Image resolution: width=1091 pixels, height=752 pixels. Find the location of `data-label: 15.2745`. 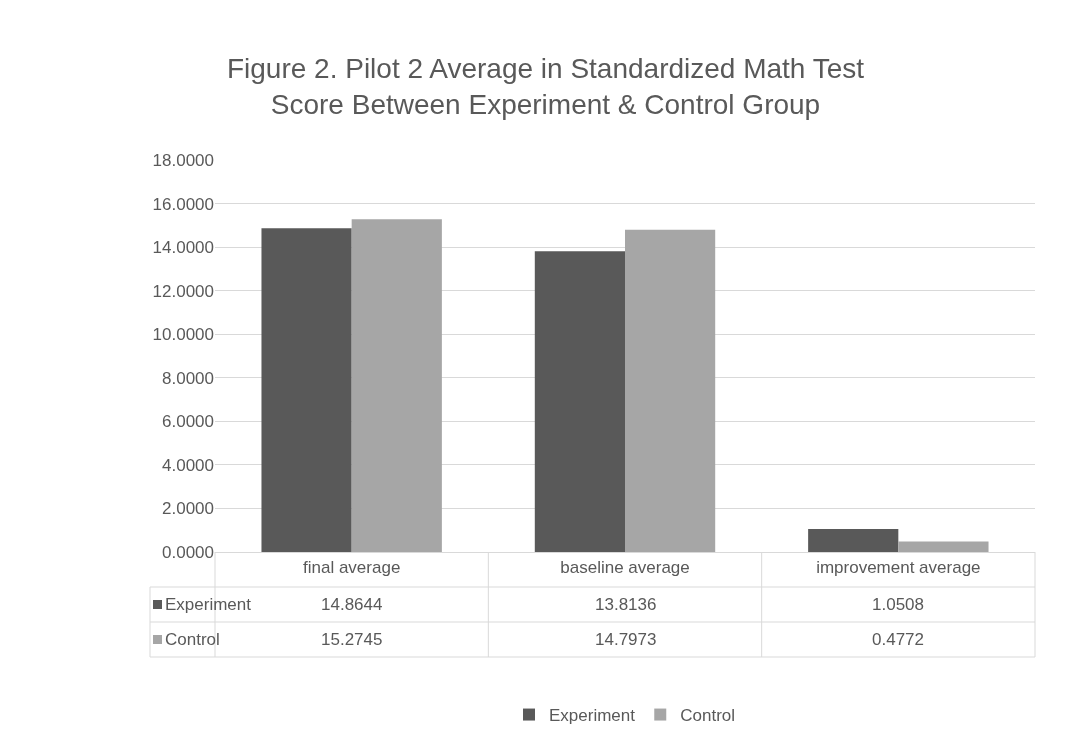

data-label: 15.2745 is located at coordinates (352, 639).